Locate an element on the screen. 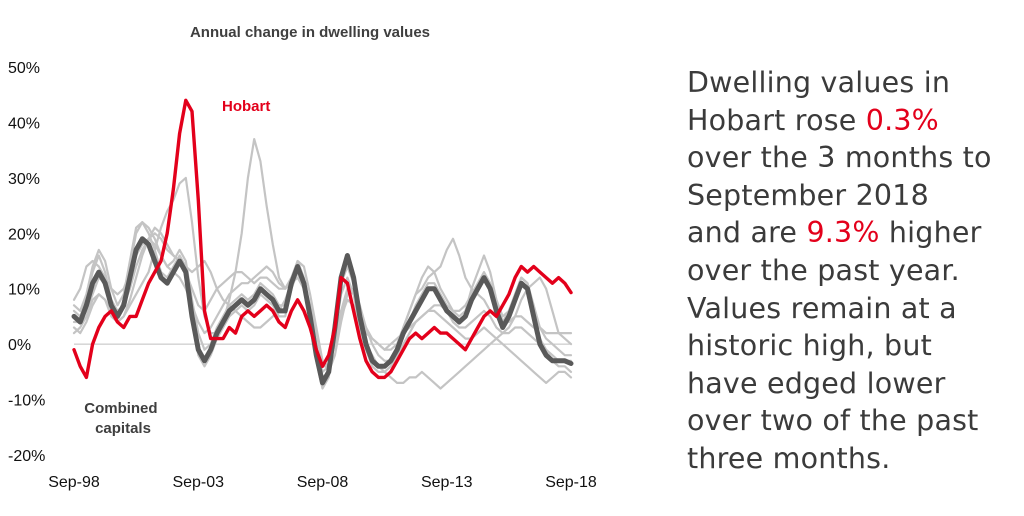  hobart-label: Hobart is located at coordinates (246, 106).